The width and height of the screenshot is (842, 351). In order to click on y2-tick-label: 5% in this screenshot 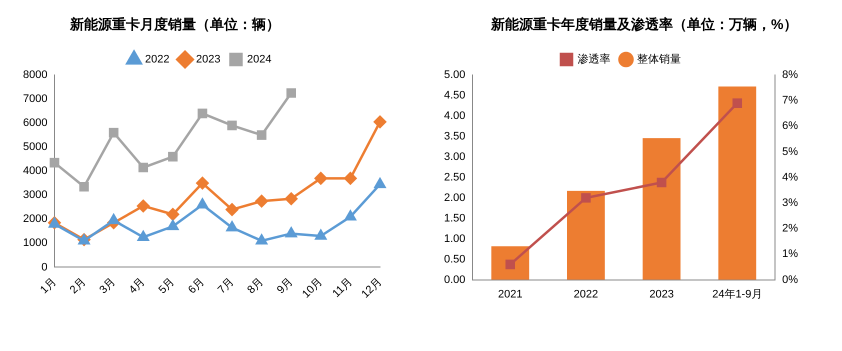, I will do `click(790, 152)`.